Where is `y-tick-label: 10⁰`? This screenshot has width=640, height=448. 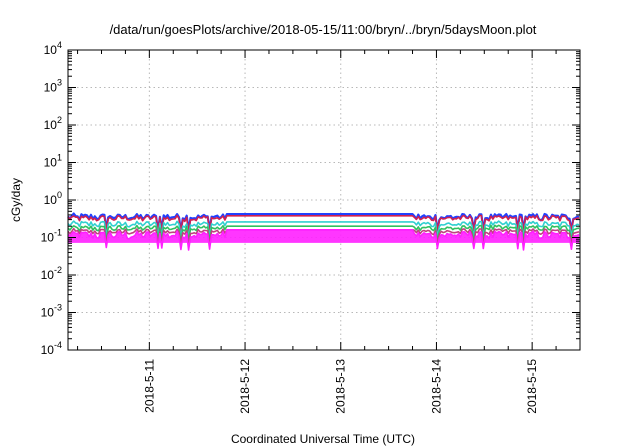
y-tick-label: 10⁰ is located at coordinates (53, 198).